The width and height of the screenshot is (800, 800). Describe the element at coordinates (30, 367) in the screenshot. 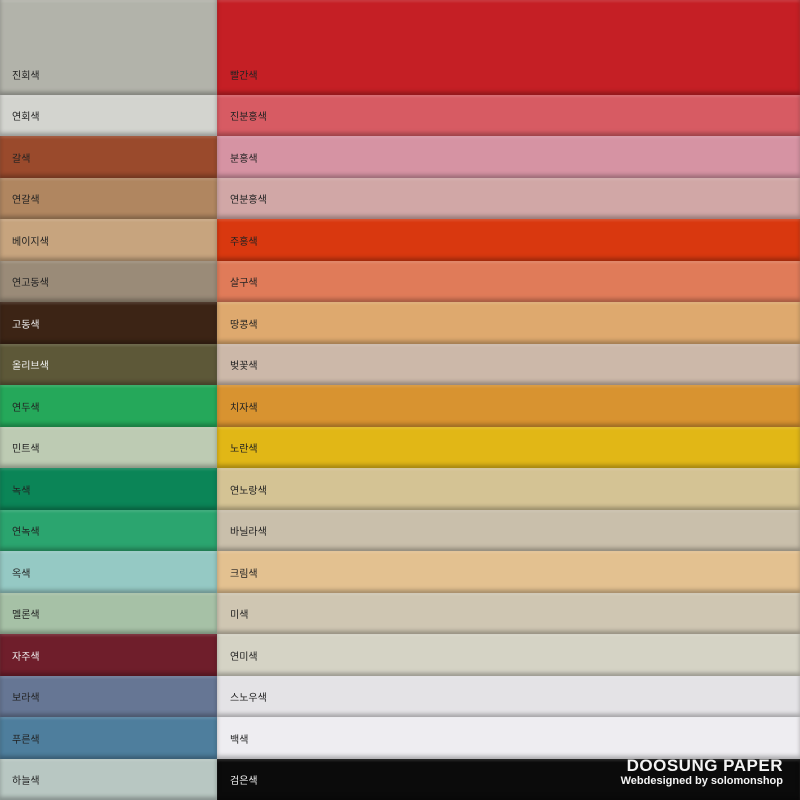

I see `swatch-label: 올리브색` at that location.